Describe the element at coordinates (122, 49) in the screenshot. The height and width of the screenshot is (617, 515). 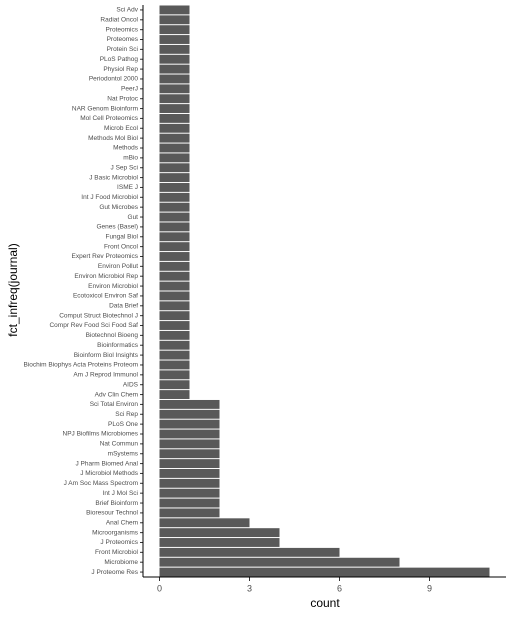
I see `y-tick-label: Protein Sci` at that location.